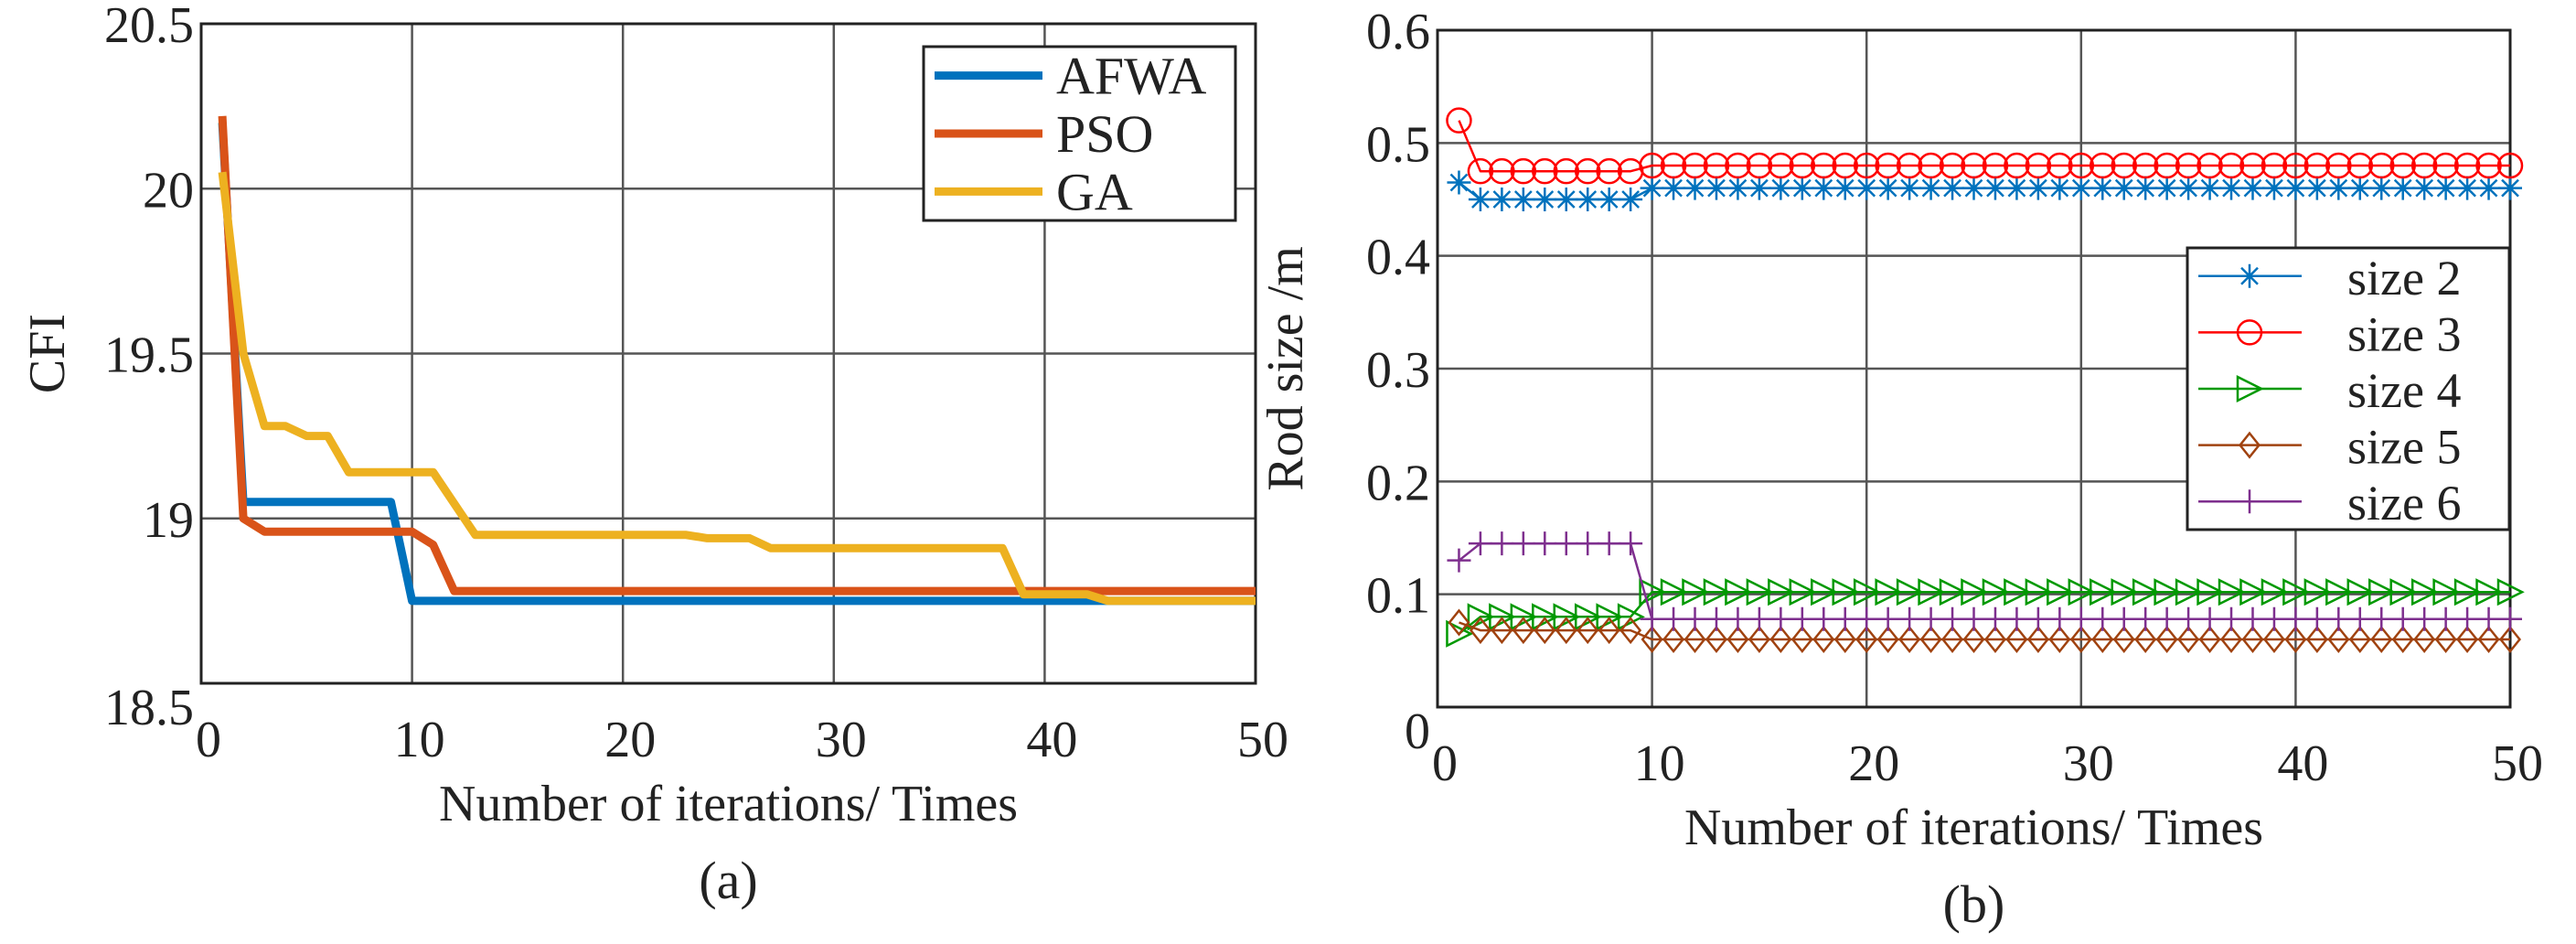 The width and height of the screenshot is (2576, 944). What do you see at coordinates (1398, 144) in the screenshot?
I see `y-tick-label: 0.5` at bounding box center [1398, 144].